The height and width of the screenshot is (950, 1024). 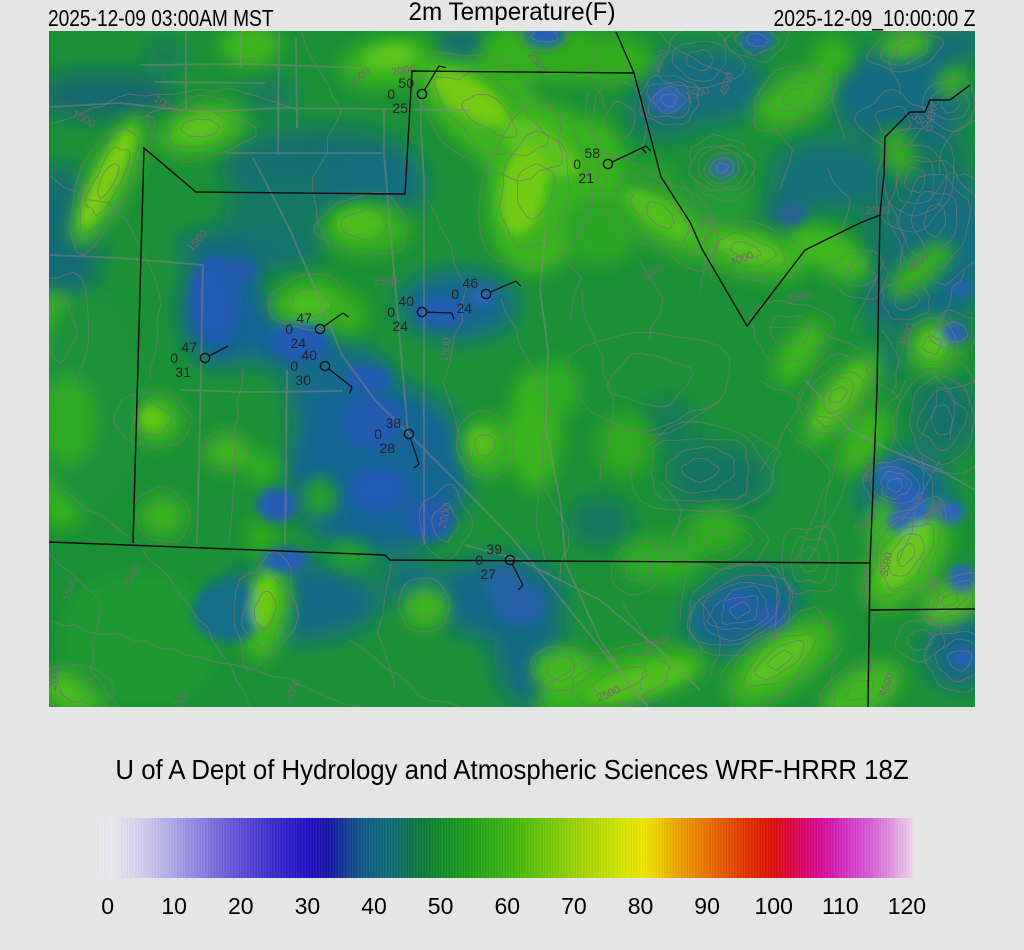 I want to click on svg-text: 28, so click(x=387, y=448).